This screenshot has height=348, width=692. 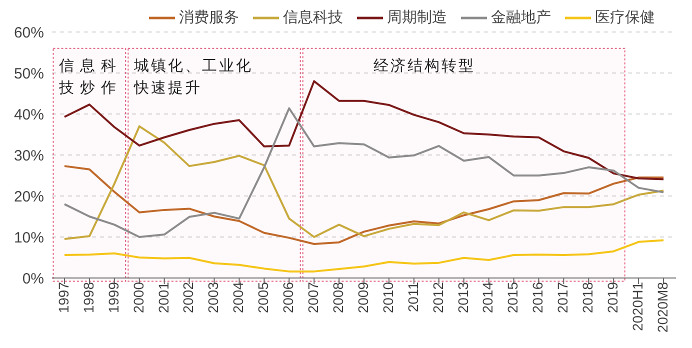 What do you see at coordinates (416, 17) in the screenshot?
I see `legend-label: 周期制造` at bounding box center [416, 17].